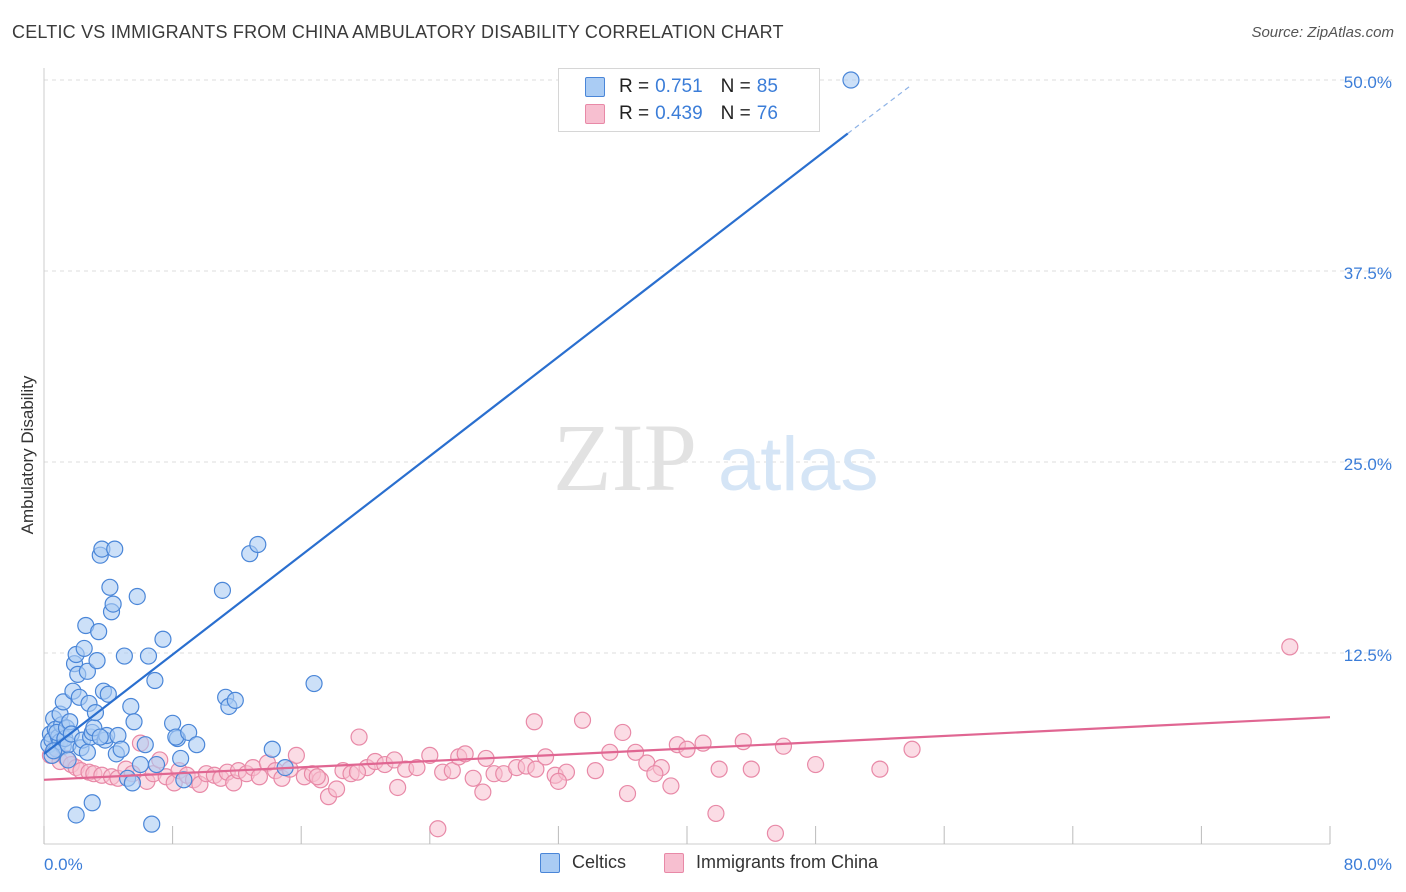 This screenshot has width=1406, height=892. Describe the element at coordinates (1322, 32) in the screenshot. I see `source-label: Source: ZipAtlas.com` at that location.